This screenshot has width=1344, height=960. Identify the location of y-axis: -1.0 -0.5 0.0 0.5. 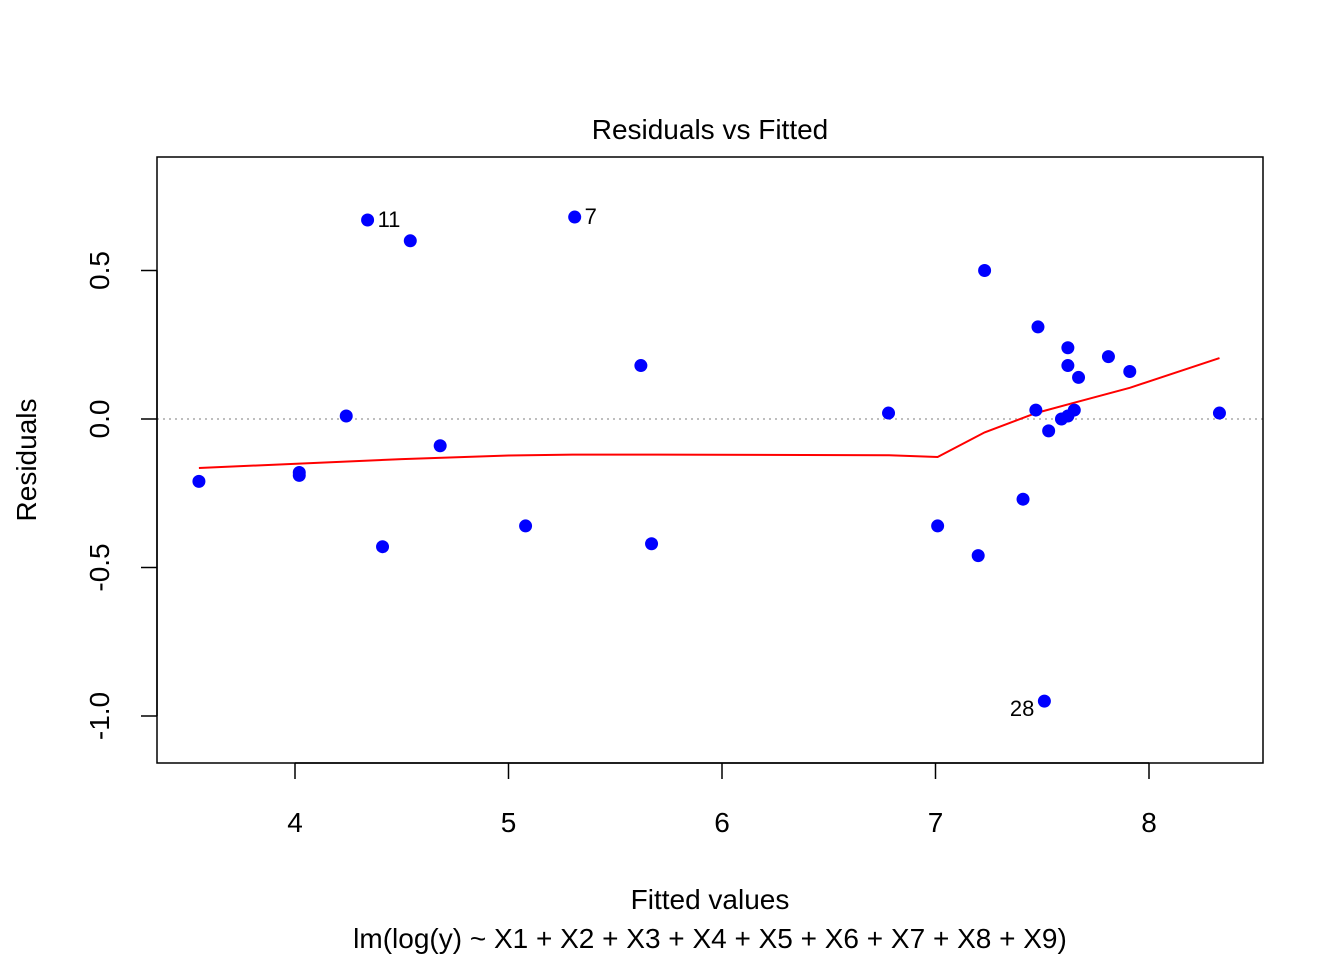
(121, 495).